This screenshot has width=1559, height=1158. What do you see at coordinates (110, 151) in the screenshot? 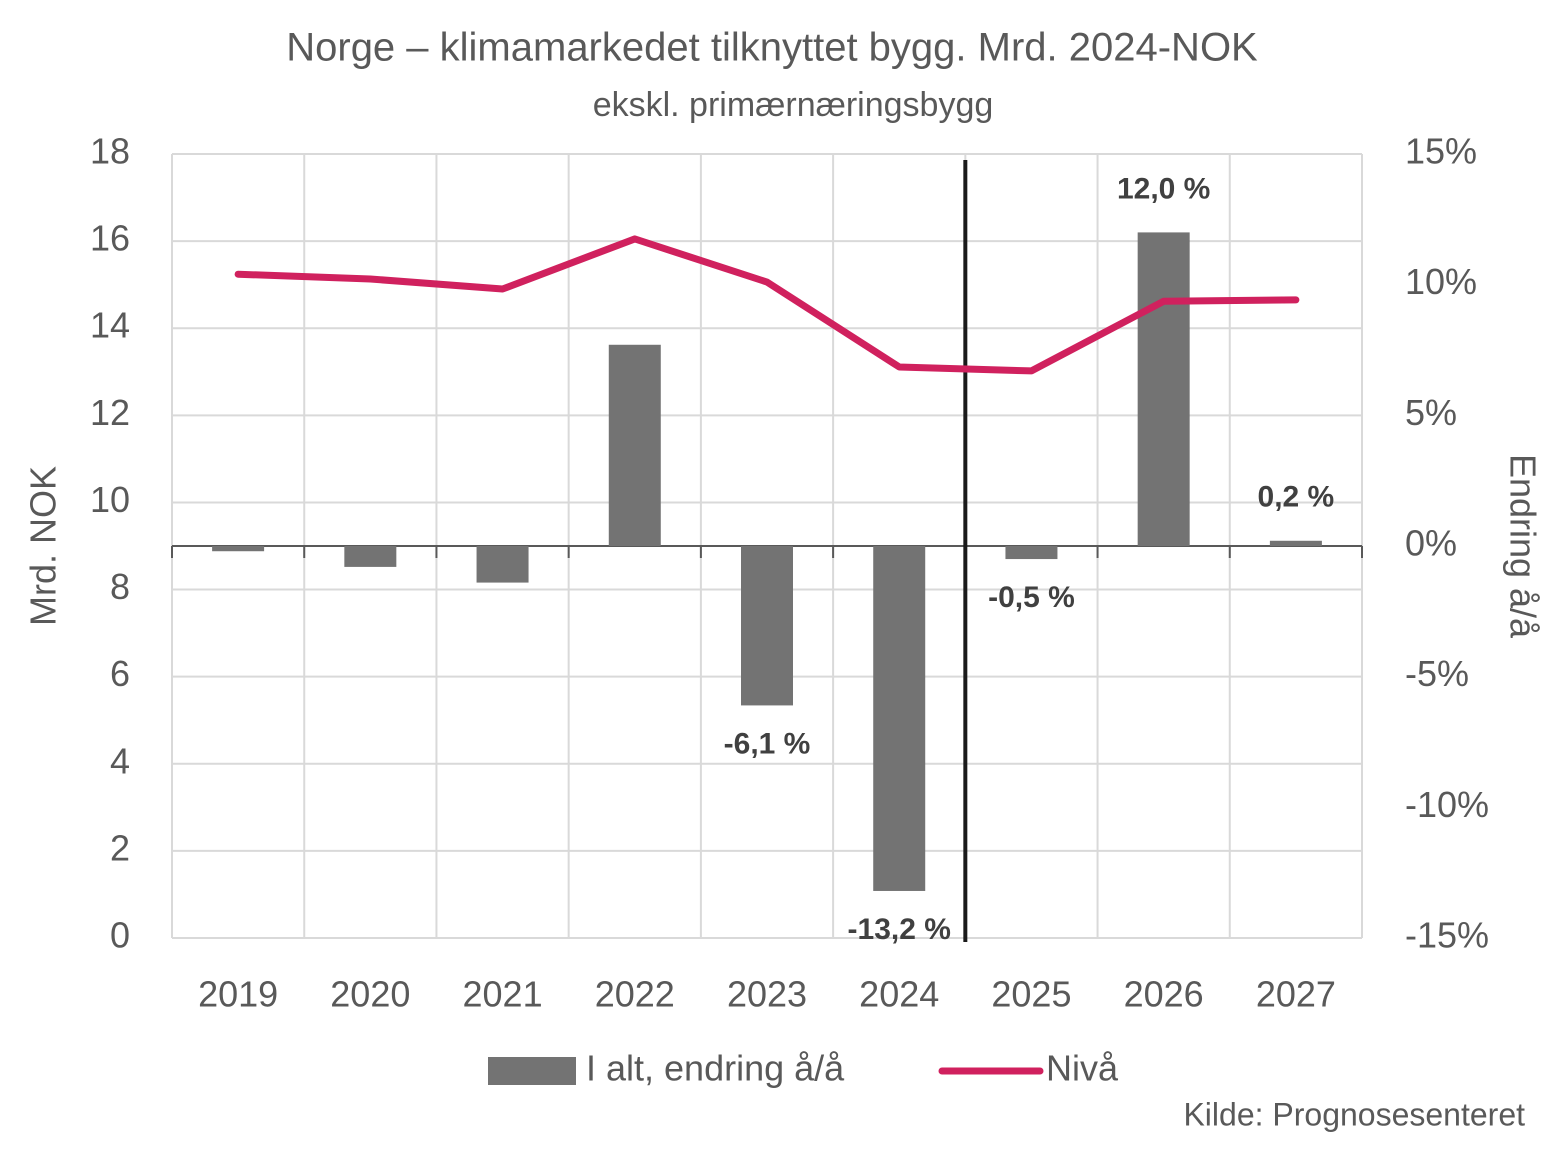
I see `y-tick-label: 18` at bounding box center [110, 151].